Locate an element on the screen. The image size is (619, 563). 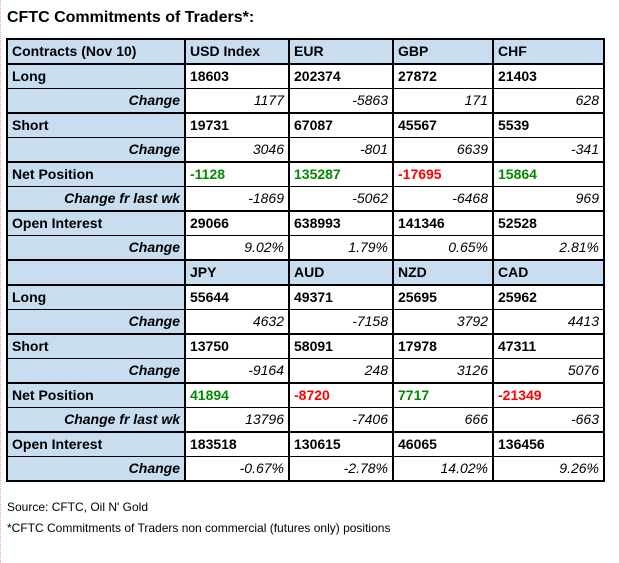
value-cell: 49371 is located at coordinates (340, 297).